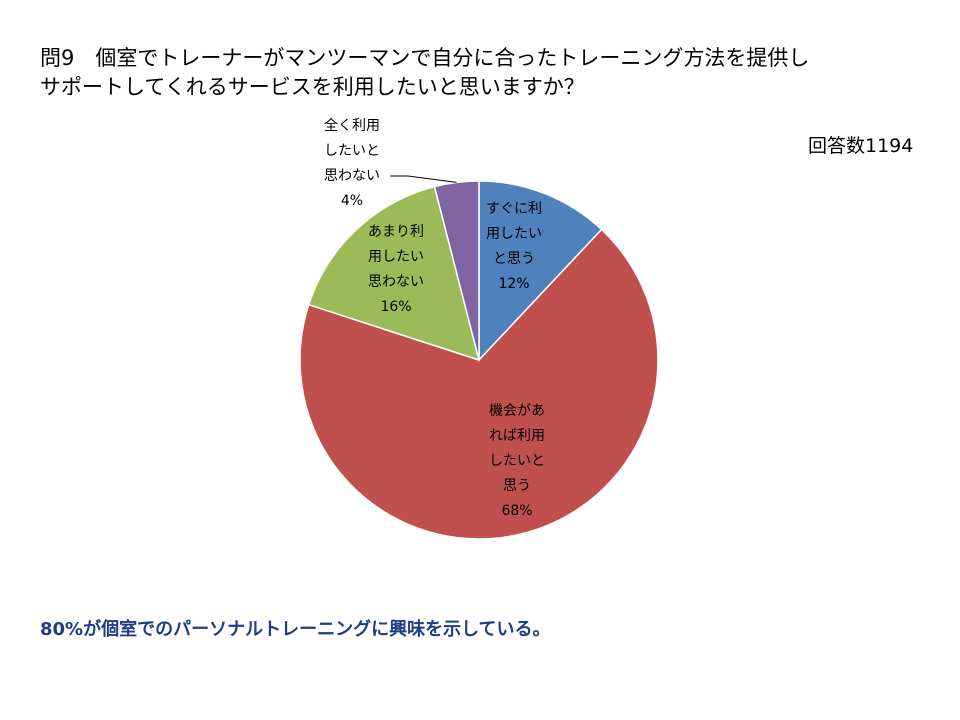 Image resolution: width=960 pixels, height=720 pixels. What do you see at coordinates (513, 284) in the screenshot?
I see `slice-percent-1: 12%` at bounding box center [513, 284].